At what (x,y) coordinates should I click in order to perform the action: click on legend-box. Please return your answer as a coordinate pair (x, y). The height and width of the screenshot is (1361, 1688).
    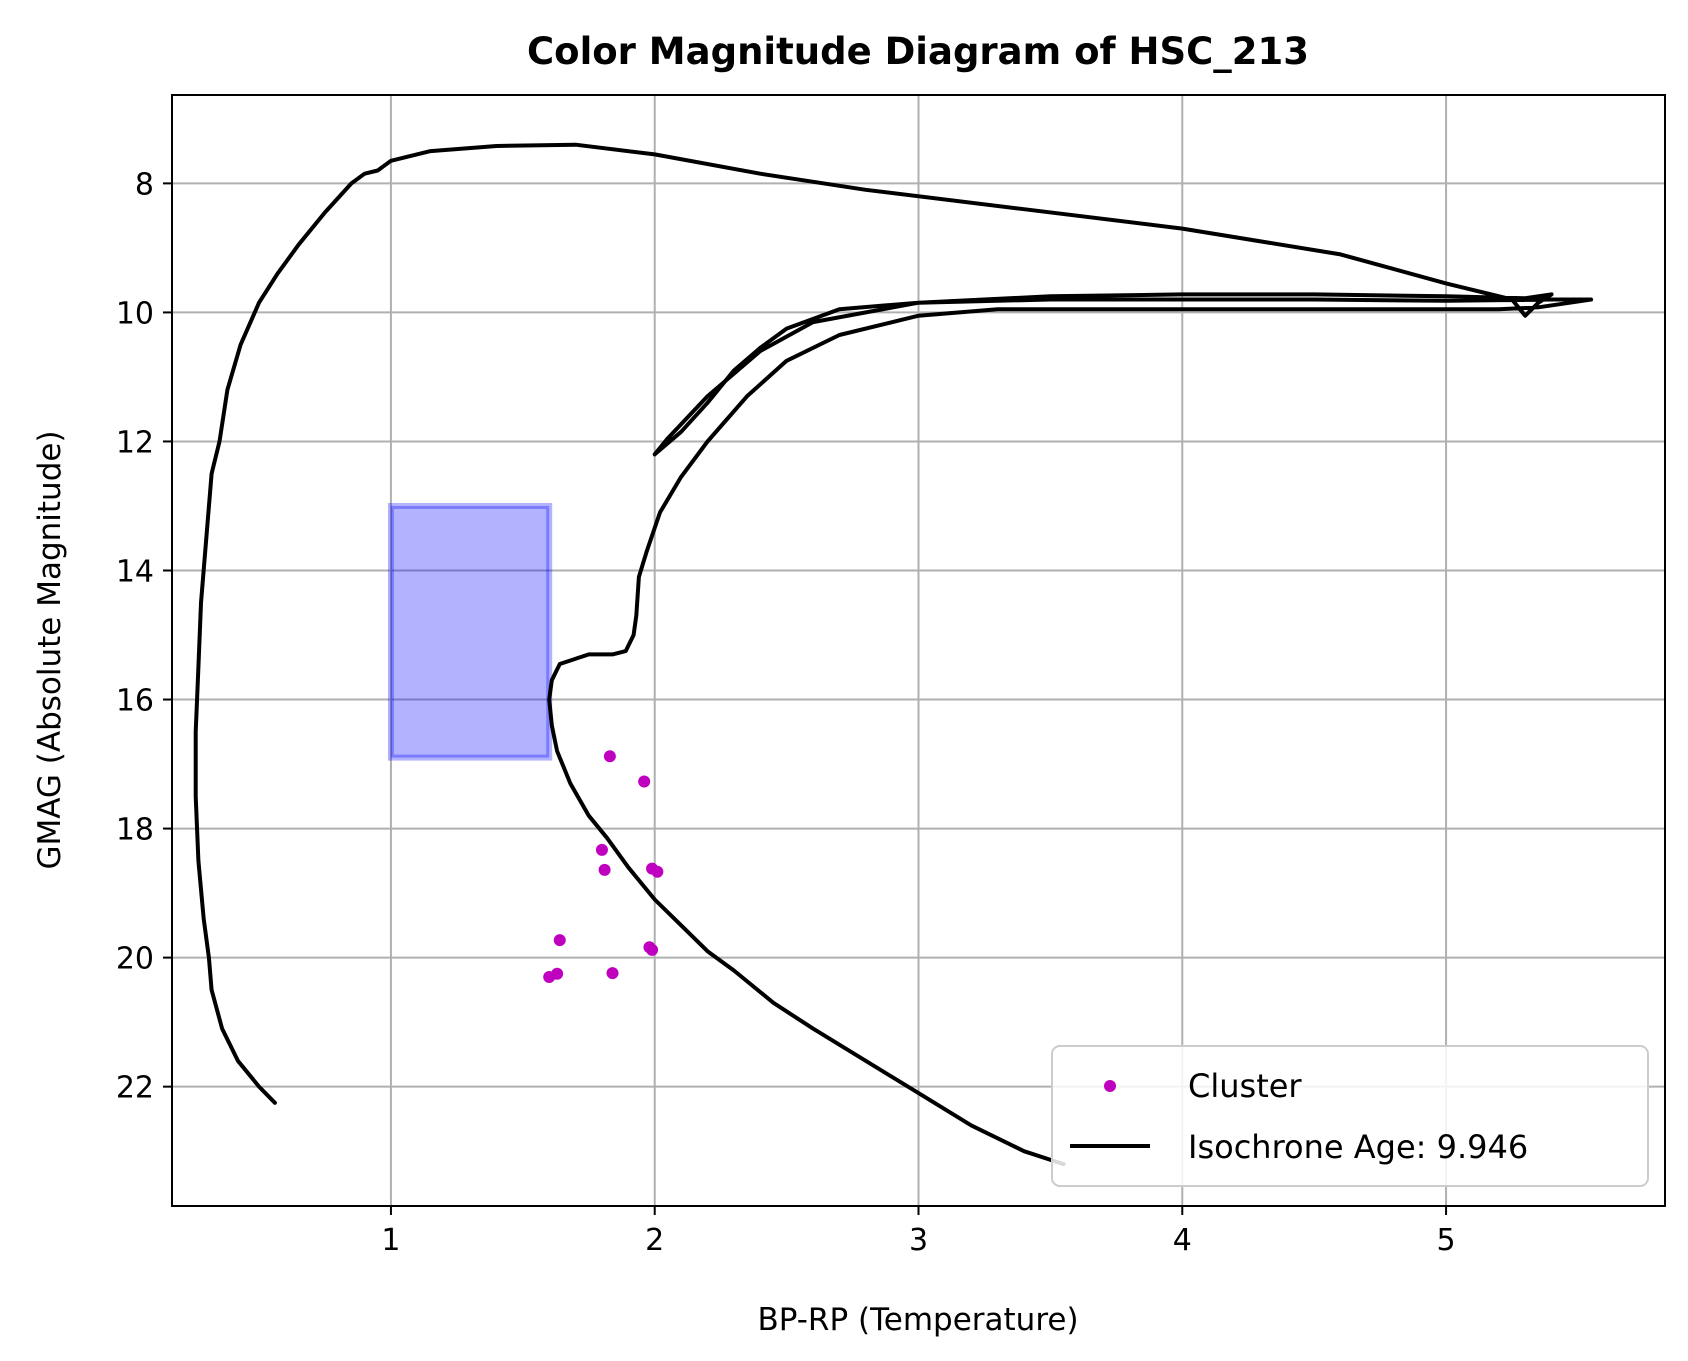
    Looking at the image, I should click on (1350, 1116).